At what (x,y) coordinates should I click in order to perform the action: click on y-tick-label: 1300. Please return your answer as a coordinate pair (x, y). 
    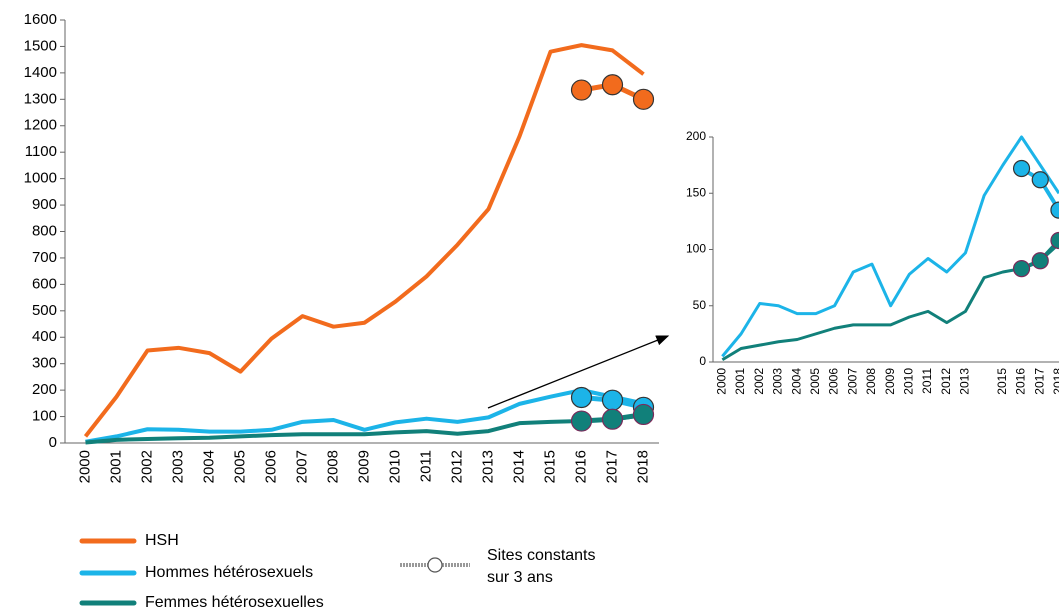
    Looking at the image, I should click on (40, 98).